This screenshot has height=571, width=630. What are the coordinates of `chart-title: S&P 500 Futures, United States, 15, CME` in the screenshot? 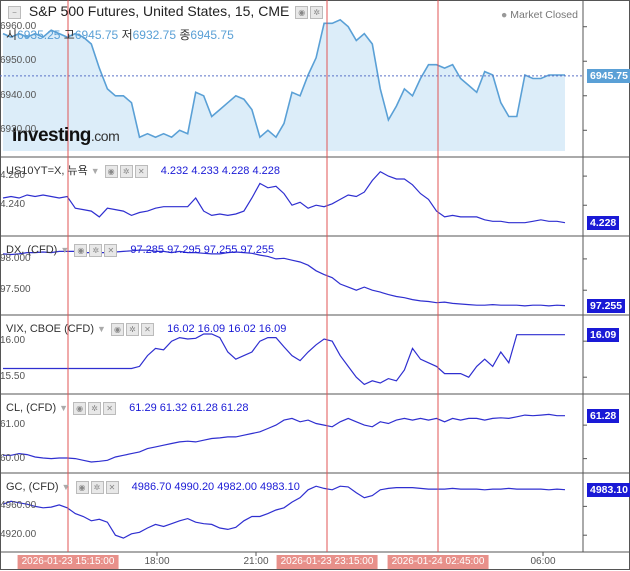 It's located at (159, 11).